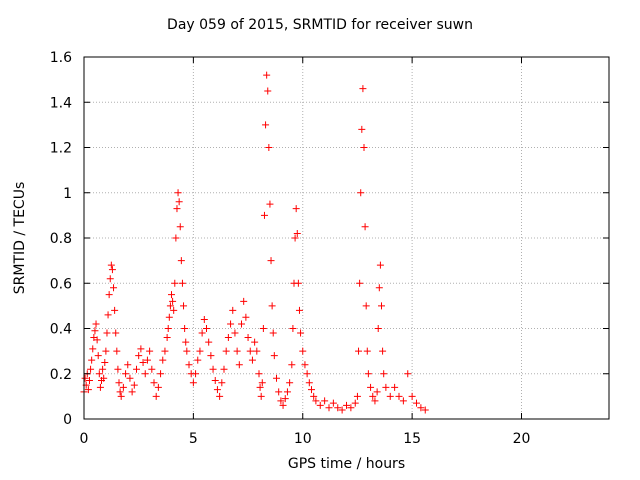 The width and height of the screenshot is (640, 480). I want to click on y-tick-label: 0, so click(67, 420).